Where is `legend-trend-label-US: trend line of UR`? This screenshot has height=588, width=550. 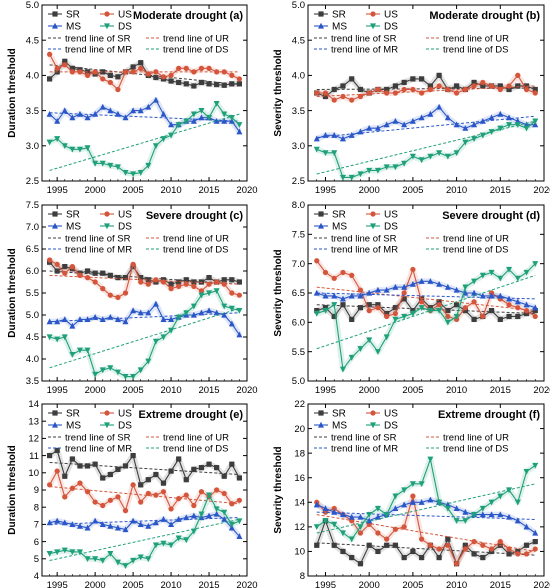 legend-trend-label-US: trend line of UR is located at coordinates (196, 438).